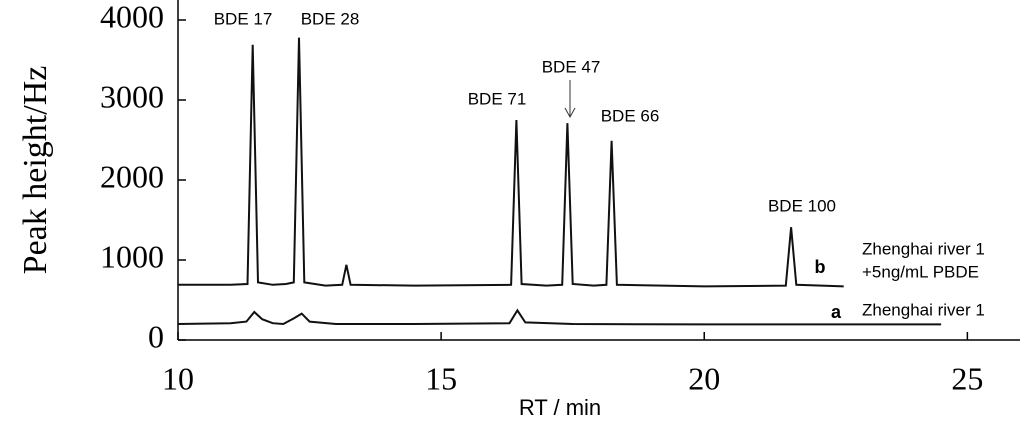 The height and width of the screenshot is (422, 1024). Describe the element at coordinates (132, 176) in the screenshot. I see `y-tick-label: 2000` at that location.